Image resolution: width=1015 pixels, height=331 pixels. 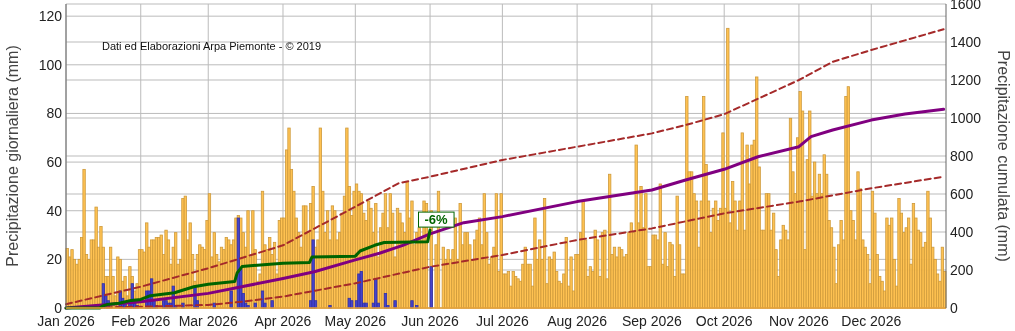 I want to click on x-tick-label: Feb 2026, so click(x=141, y=321).